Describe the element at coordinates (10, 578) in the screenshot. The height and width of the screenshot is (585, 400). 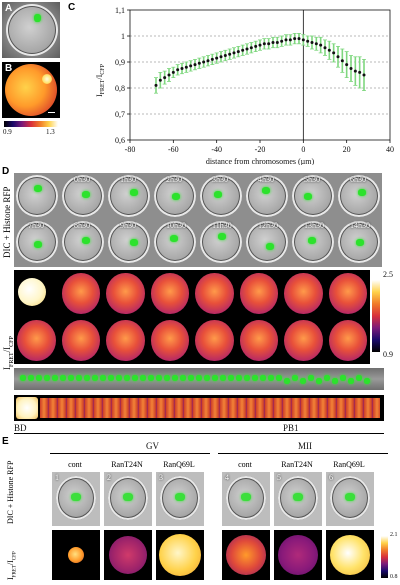
I see `e-fret-label-i: I` at that location.